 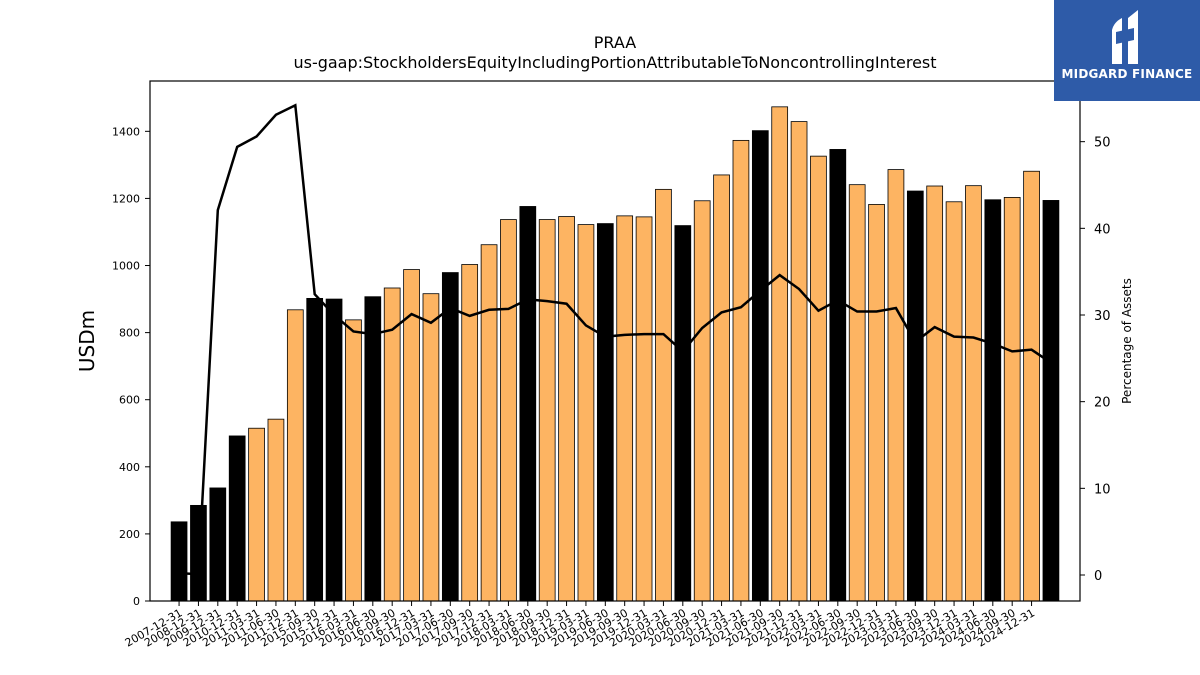 I want to click on y-tick-label: 800, so click(x=129, y=333).